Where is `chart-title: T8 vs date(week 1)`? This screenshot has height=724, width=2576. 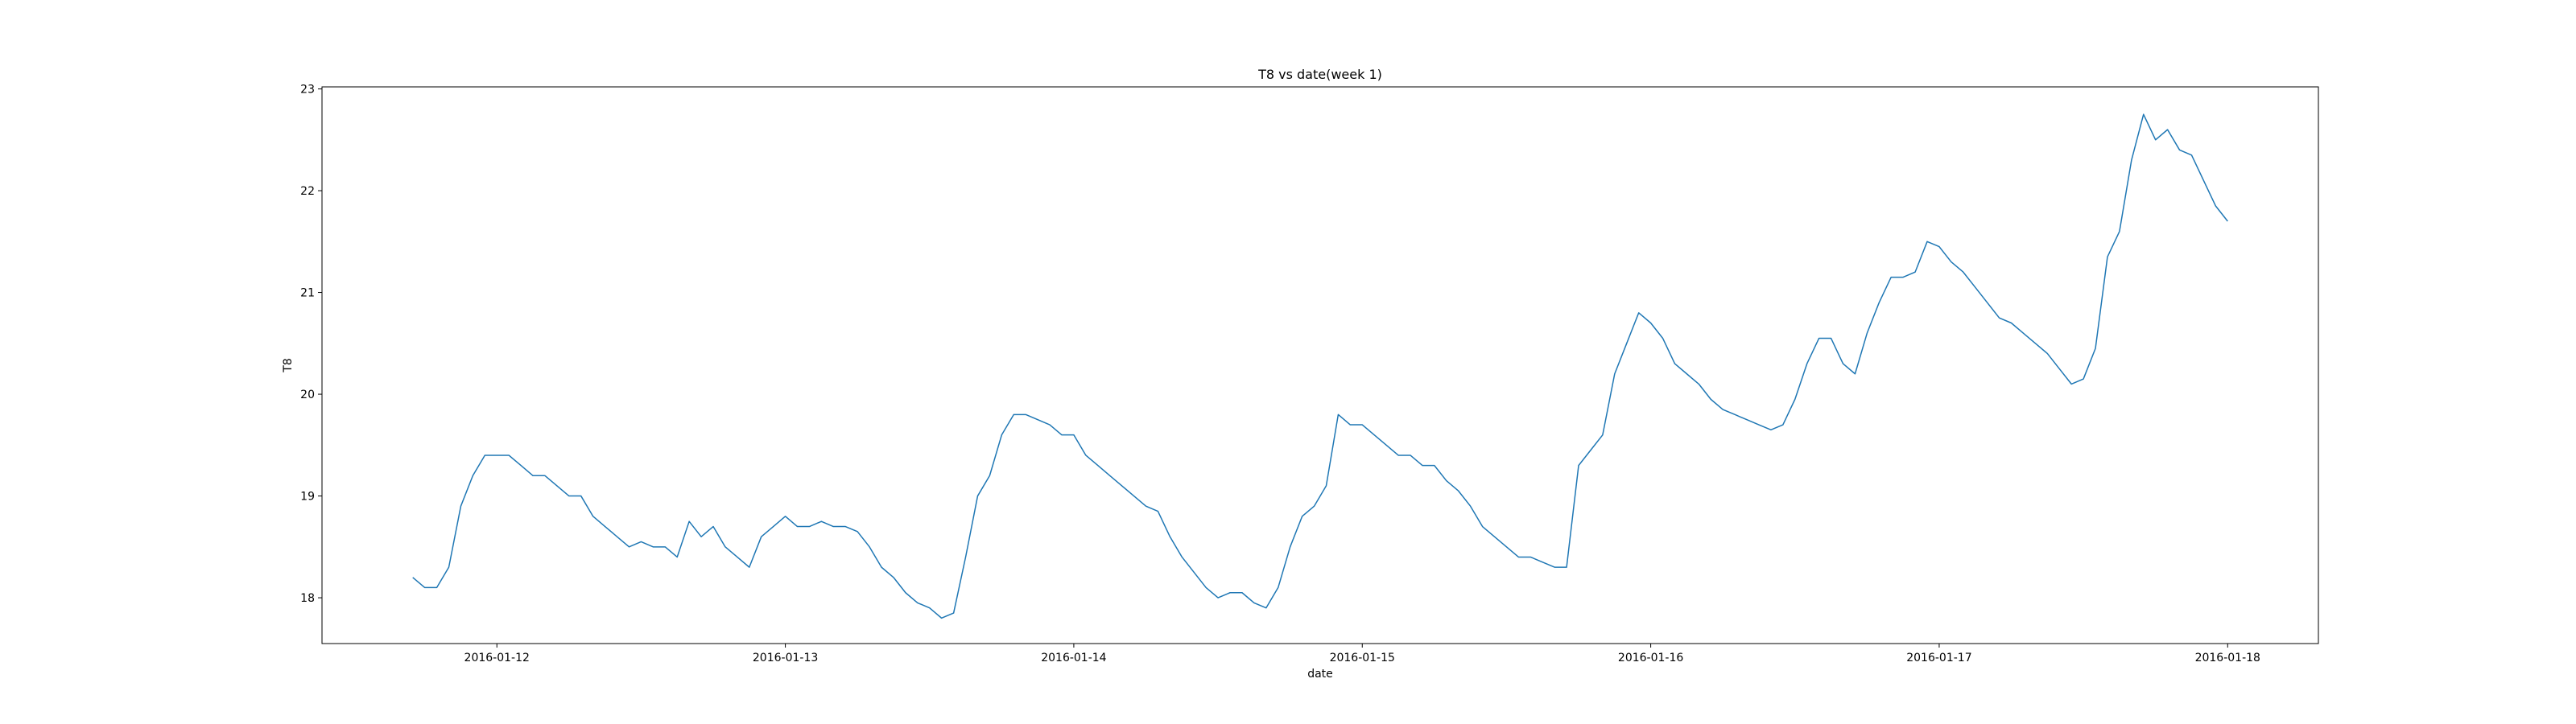
chart-title: T8 vs date(week 1) is located at coordinates (1319, 74).